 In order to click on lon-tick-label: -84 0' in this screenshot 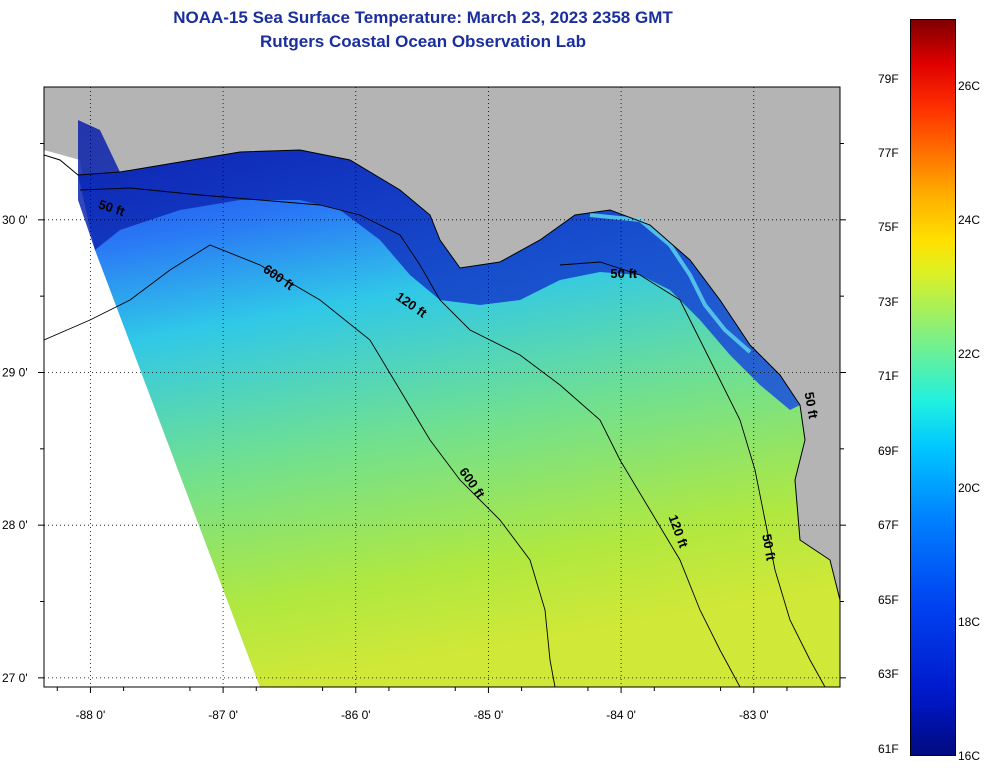, I will do `click(621, 715)`.